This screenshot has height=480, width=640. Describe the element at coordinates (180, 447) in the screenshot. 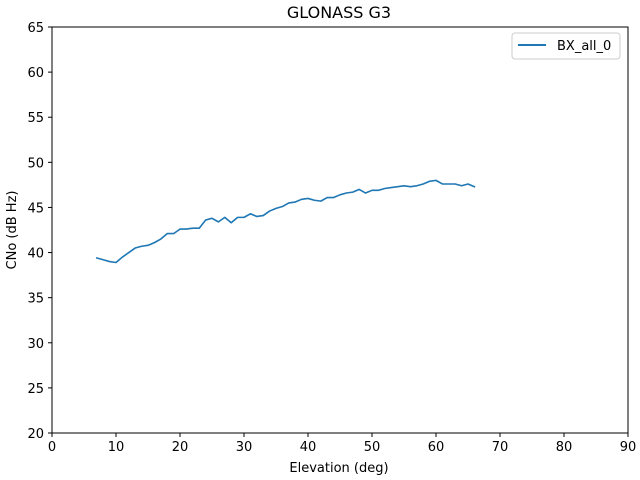

I see `x-tick-label: 20` at that location.